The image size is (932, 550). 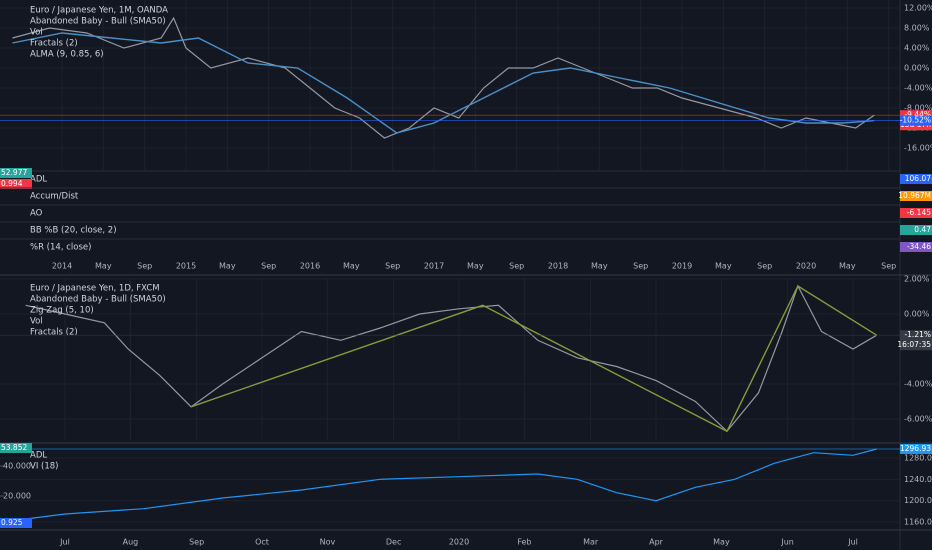 I want to click on y-tick-label: 1200.00, so click(x=918, y=500).